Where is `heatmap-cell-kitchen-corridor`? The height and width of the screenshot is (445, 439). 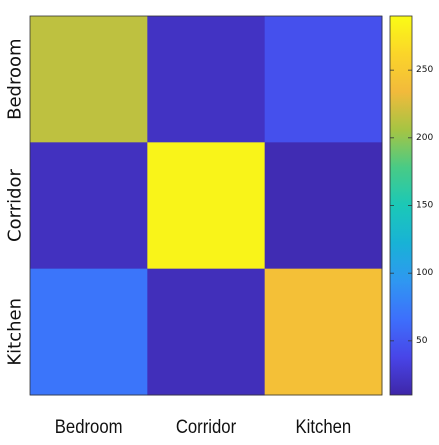 heatmap-cell-kitchen-corridor is located at coordinates (206, 332).